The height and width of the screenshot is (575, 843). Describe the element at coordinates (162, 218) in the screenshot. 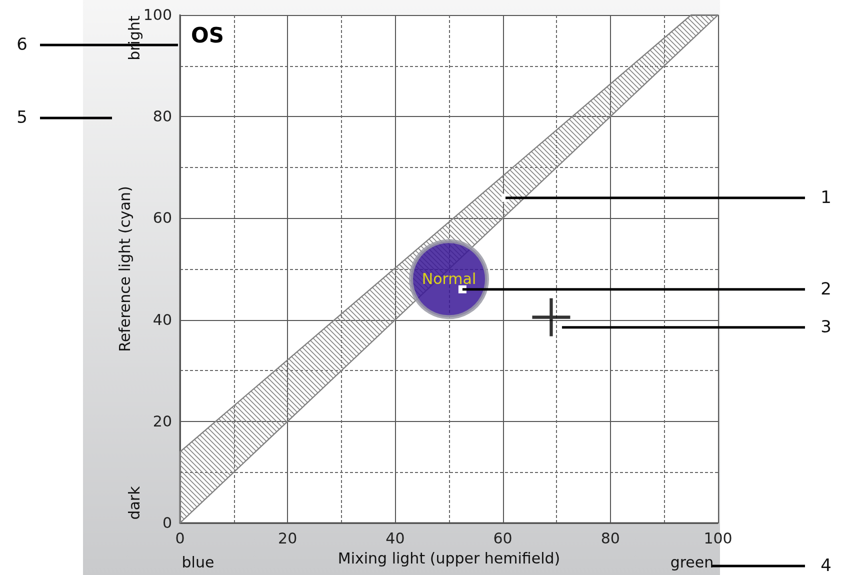

I see `y-tick-label: 60` at that location.